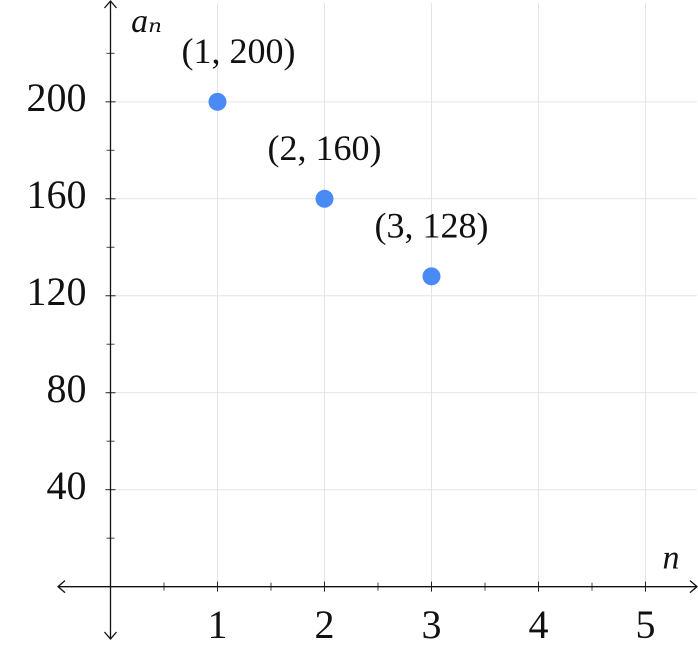  I want to click on y-tick-label: 160, so click(57, 194).